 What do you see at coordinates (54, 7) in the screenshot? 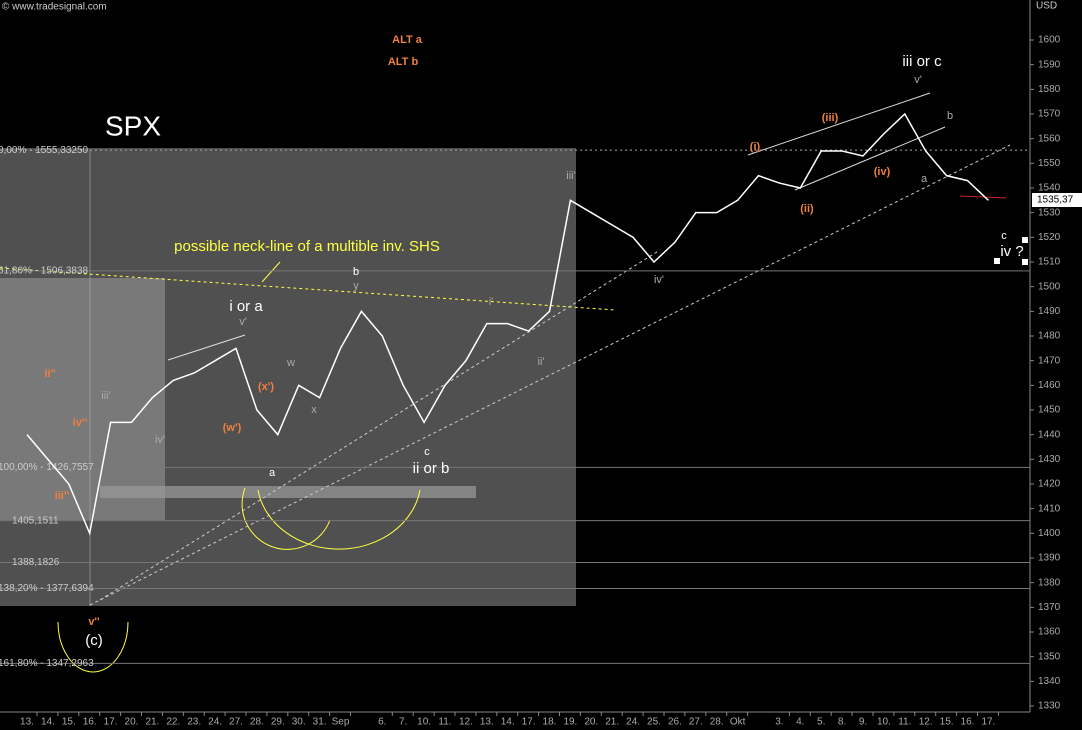
I see `source: © www.tradesignal.com` at bounding box center [54, 7].